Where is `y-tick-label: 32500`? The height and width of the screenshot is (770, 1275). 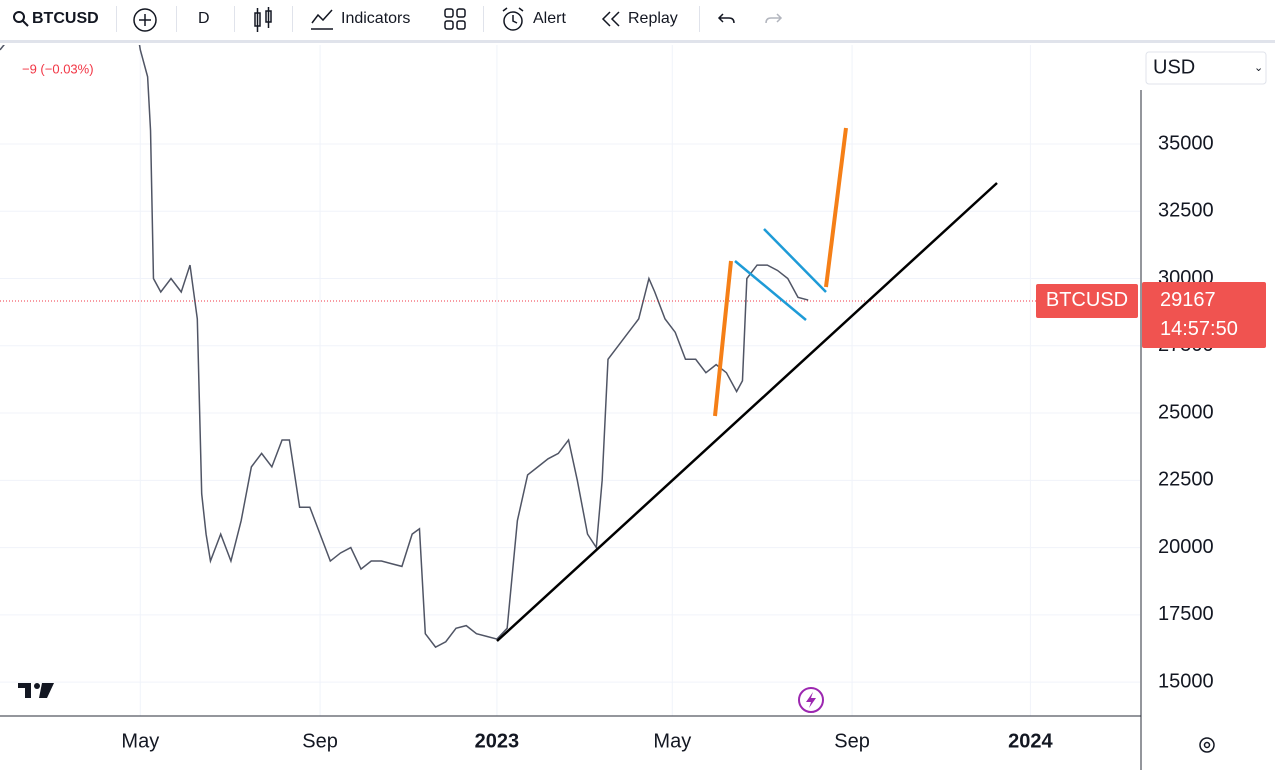
y-tick-label: 32500 is located at coordinates (1186, 211).